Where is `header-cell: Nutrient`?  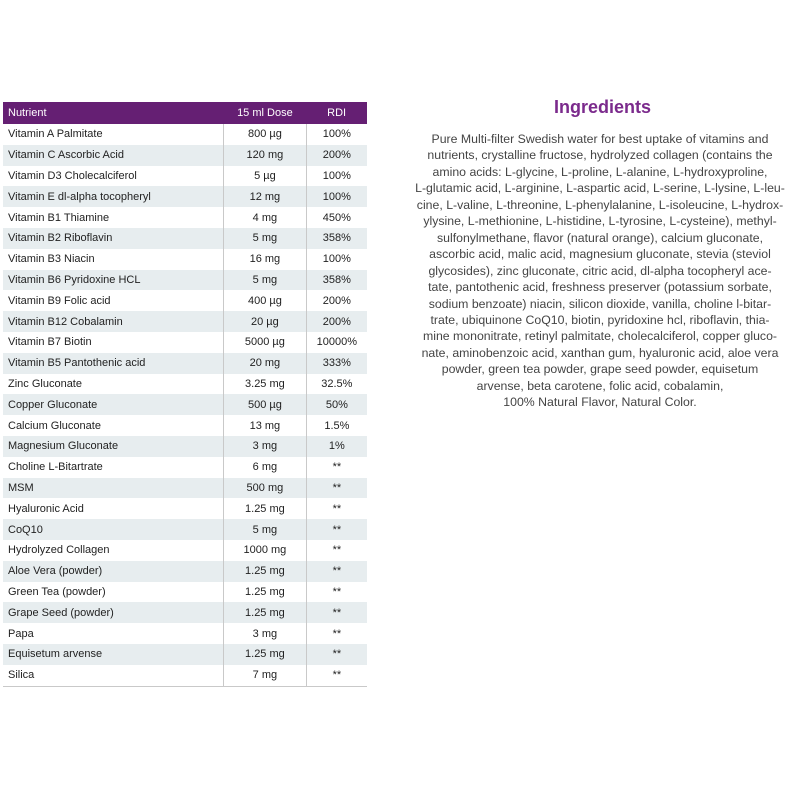
header-cell: Nutrient is located at coordinates (113, 113).